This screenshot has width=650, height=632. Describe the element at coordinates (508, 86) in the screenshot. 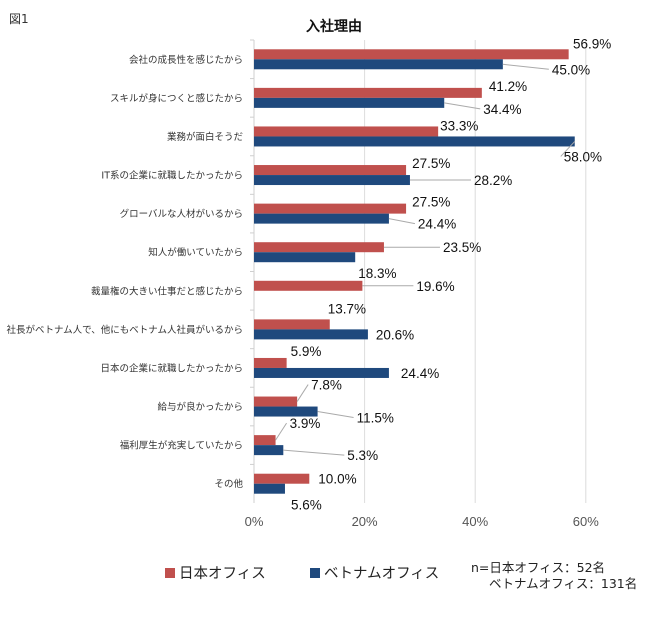

I see `data-label-japan: 41.2%` at that location.